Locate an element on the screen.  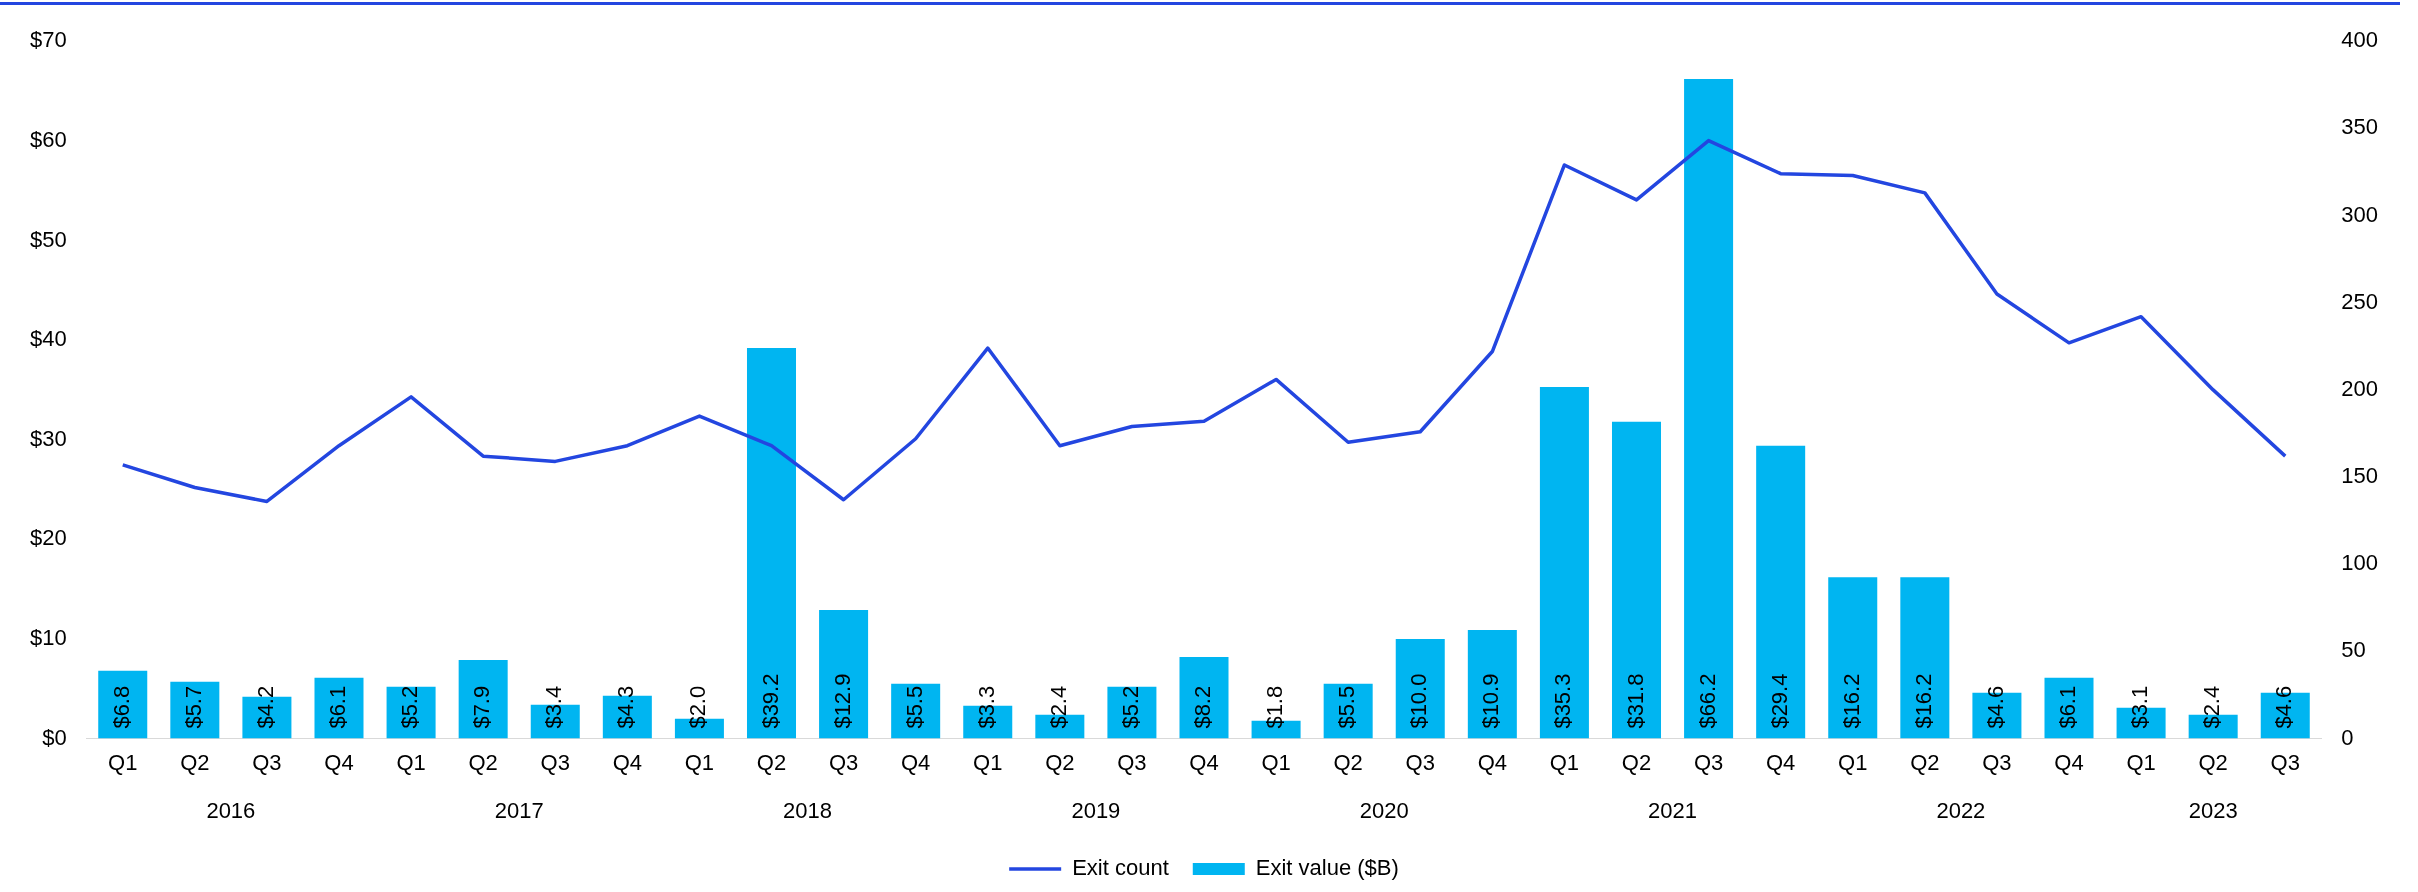
legend-label: Exit value ($B) is located at coordinates (1327, 868).